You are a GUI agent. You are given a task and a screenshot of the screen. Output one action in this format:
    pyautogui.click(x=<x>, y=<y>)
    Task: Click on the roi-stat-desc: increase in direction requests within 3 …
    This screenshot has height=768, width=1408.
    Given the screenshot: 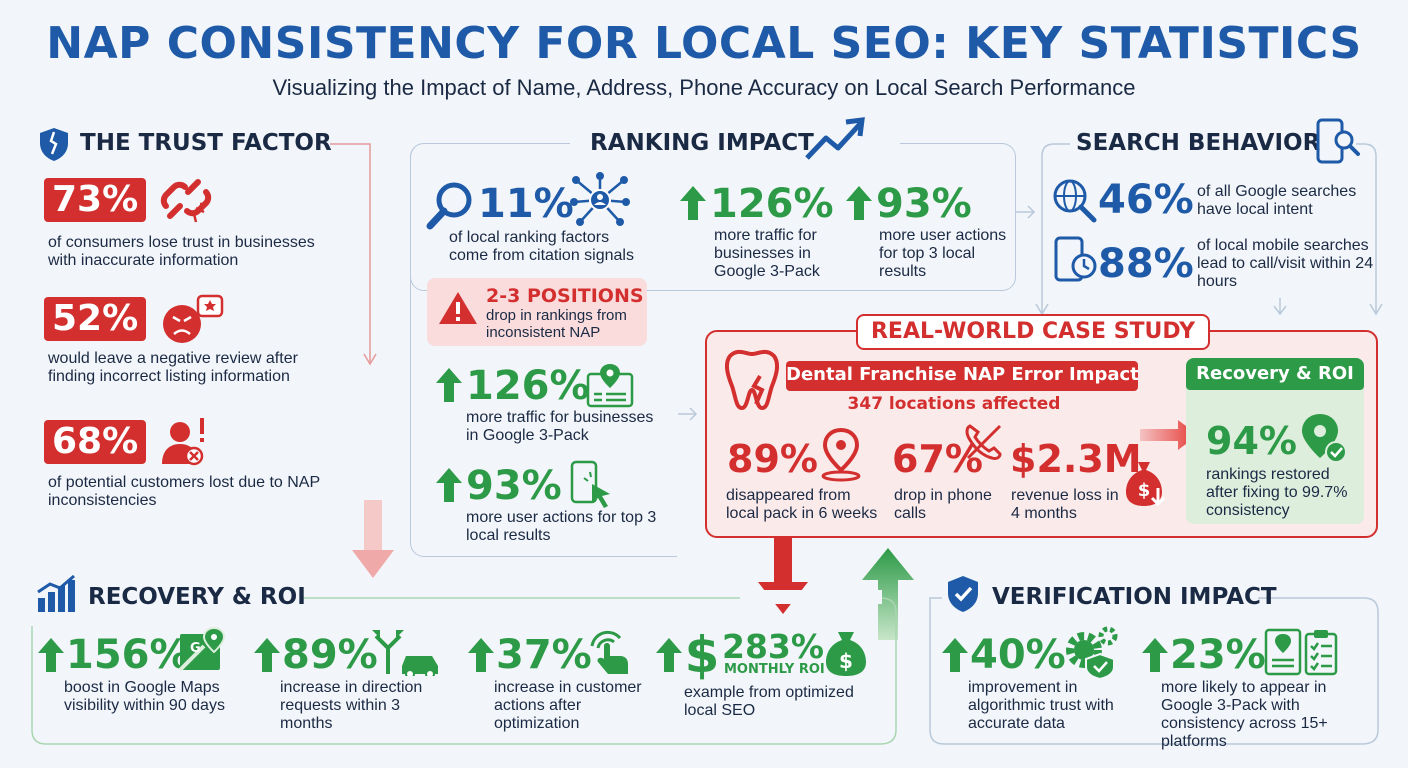 What is the action you would take?
    pyautogui.click(x=351, y=705)
    